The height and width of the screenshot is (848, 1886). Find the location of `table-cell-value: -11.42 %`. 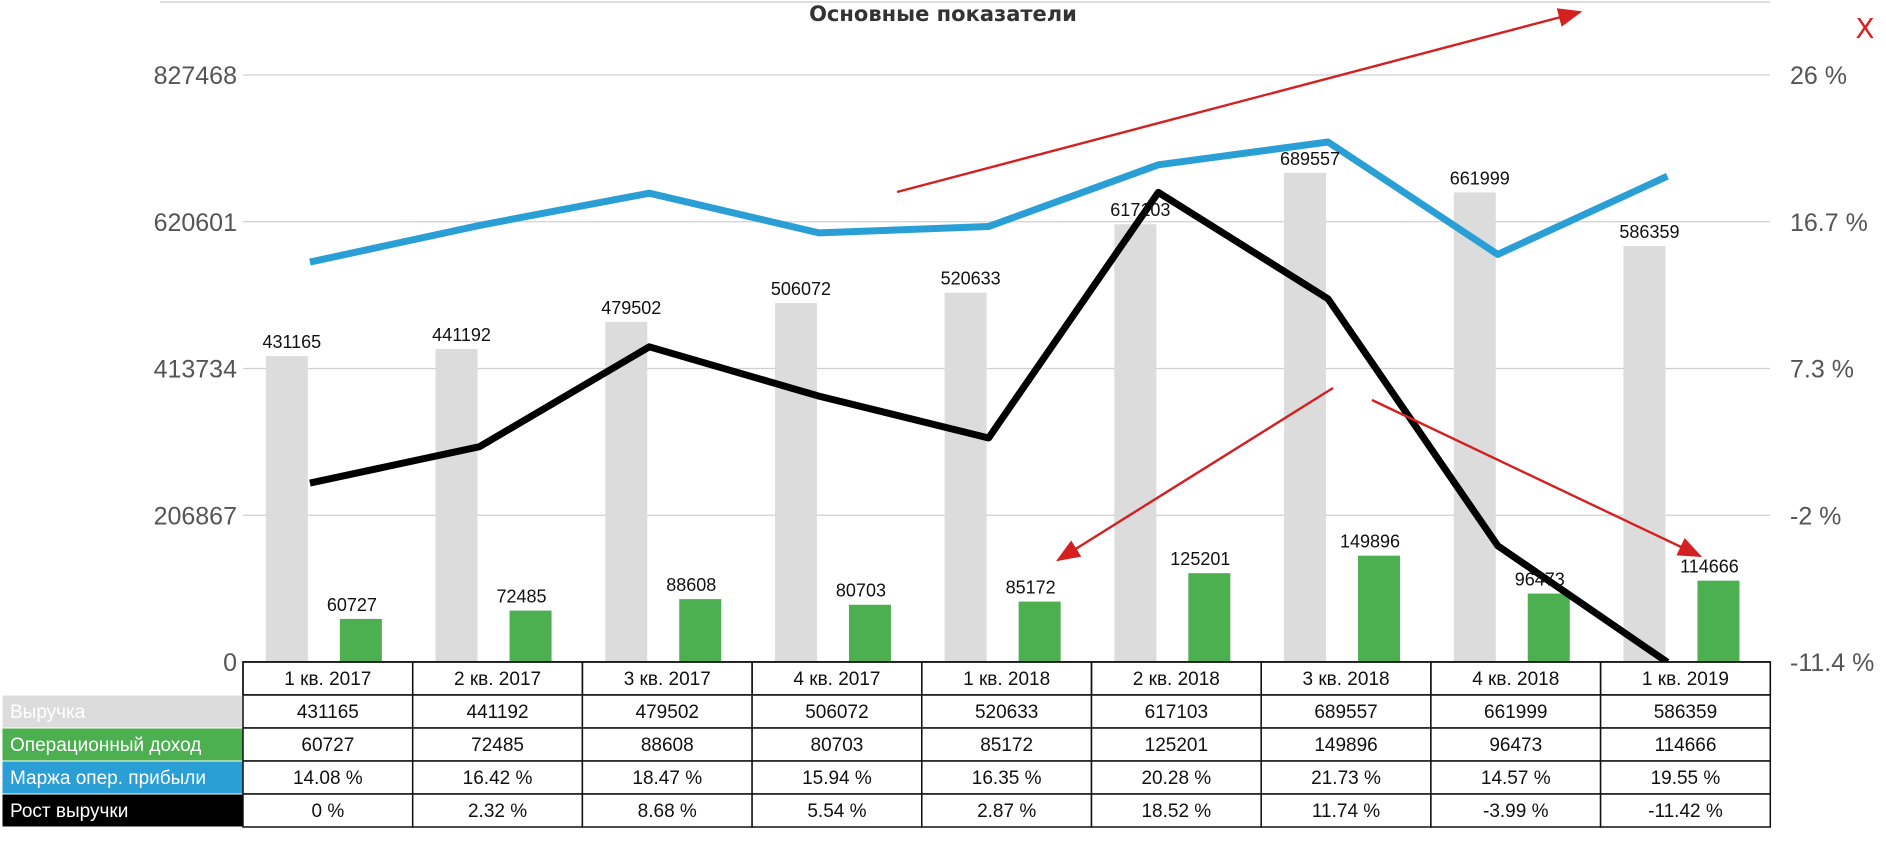

table-cell-value: -11.42 % is located at coordinates (1685, 811).